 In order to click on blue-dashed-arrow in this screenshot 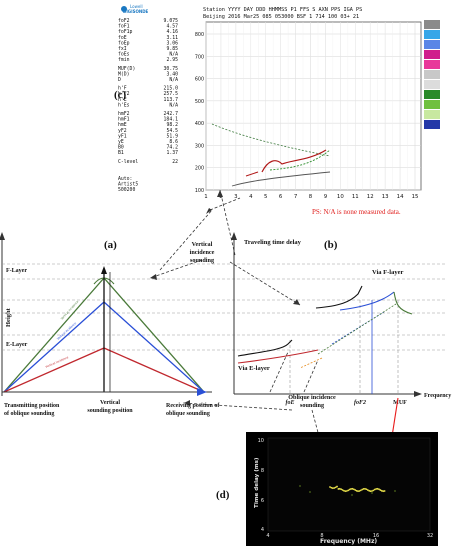, I will do `click(358, 328)`.